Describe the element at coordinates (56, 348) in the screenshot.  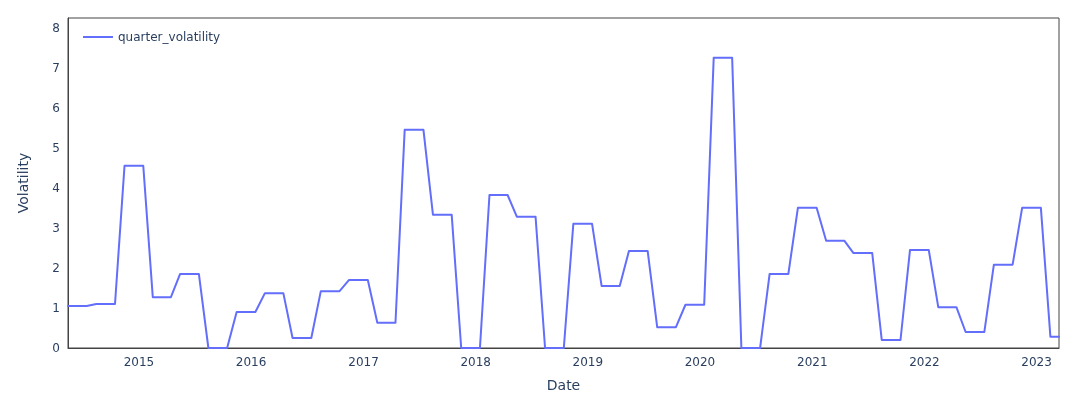
I see `y-tick-label: 0` at that location.